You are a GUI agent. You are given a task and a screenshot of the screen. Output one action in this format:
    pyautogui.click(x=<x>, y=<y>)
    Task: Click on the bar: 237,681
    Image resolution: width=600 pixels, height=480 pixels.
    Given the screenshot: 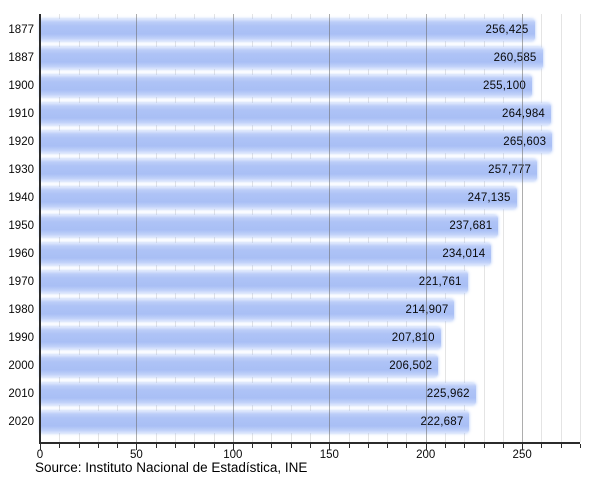 What is the action you would take?
    pyautogui.click(x=269, y=226)
    